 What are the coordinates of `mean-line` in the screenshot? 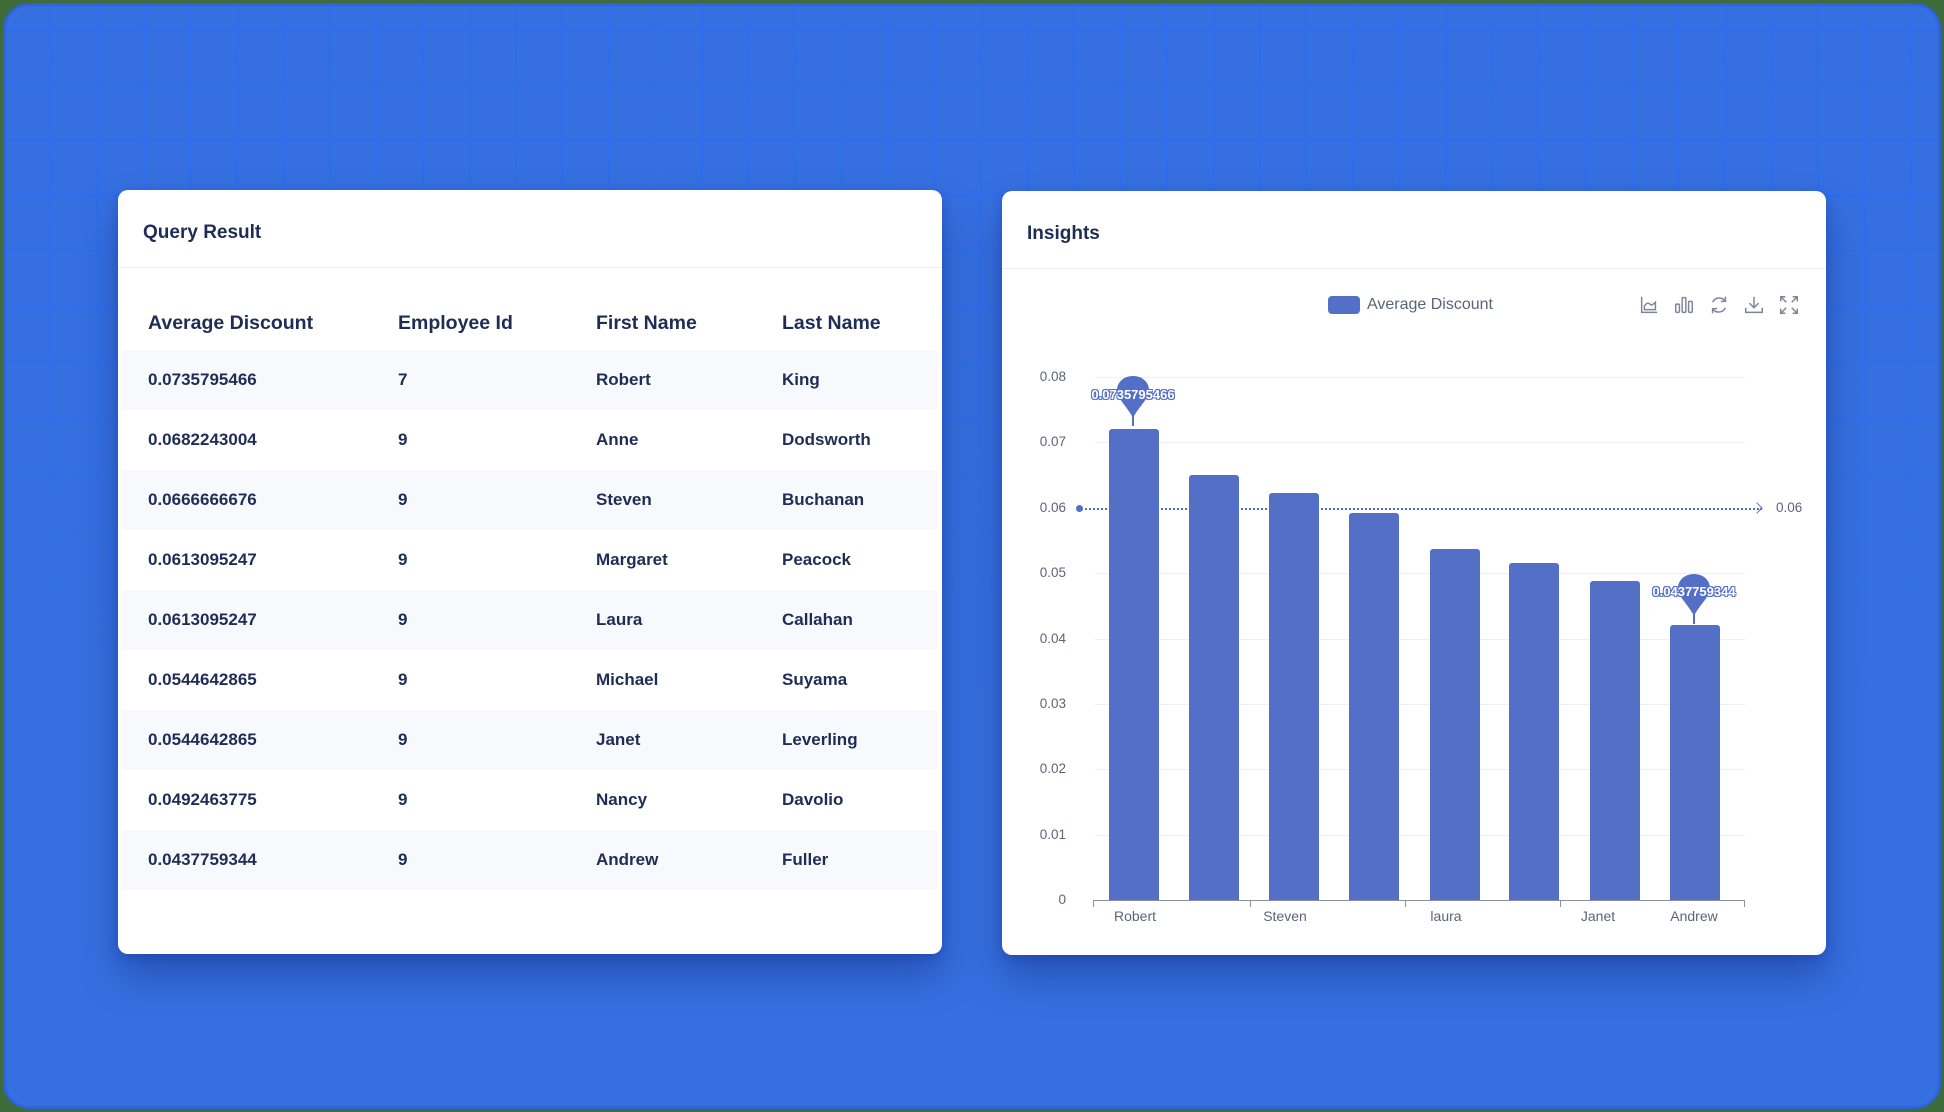 It's located at (1420, 509).